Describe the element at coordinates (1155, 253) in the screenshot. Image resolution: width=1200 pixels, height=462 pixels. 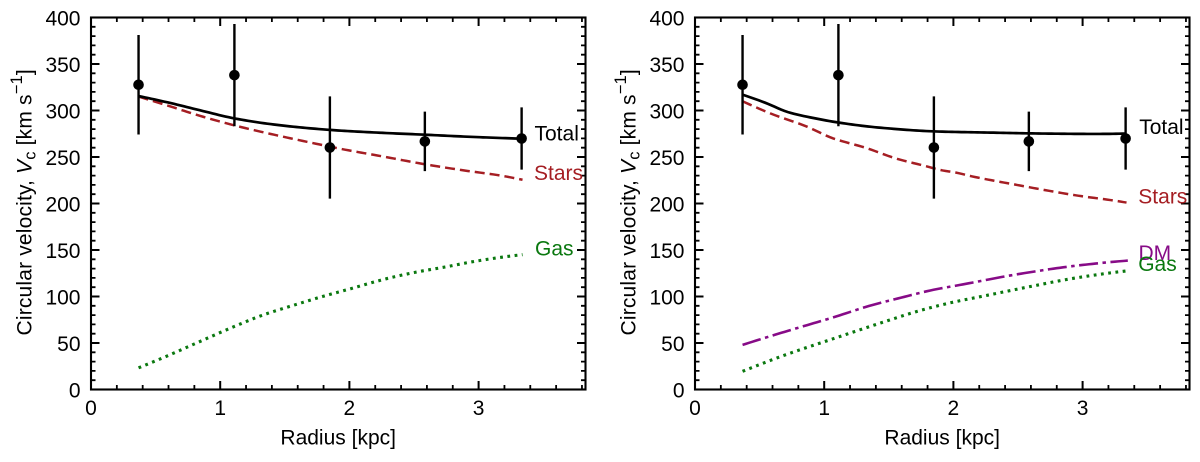
I see `svg-text: DM` at that location.